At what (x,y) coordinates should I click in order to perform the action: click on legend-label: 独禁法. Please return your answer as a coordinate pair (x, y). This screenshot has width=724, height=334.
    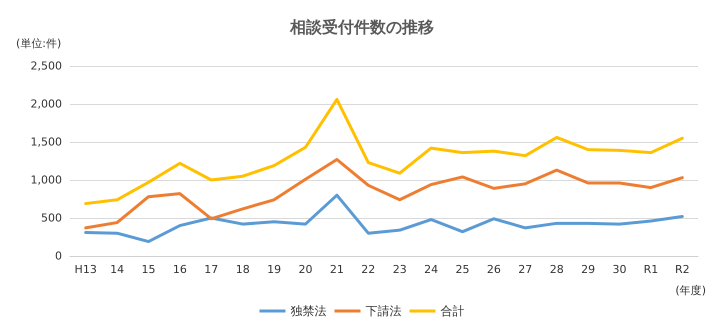
    Looking at the image, I should click on (308, 311).